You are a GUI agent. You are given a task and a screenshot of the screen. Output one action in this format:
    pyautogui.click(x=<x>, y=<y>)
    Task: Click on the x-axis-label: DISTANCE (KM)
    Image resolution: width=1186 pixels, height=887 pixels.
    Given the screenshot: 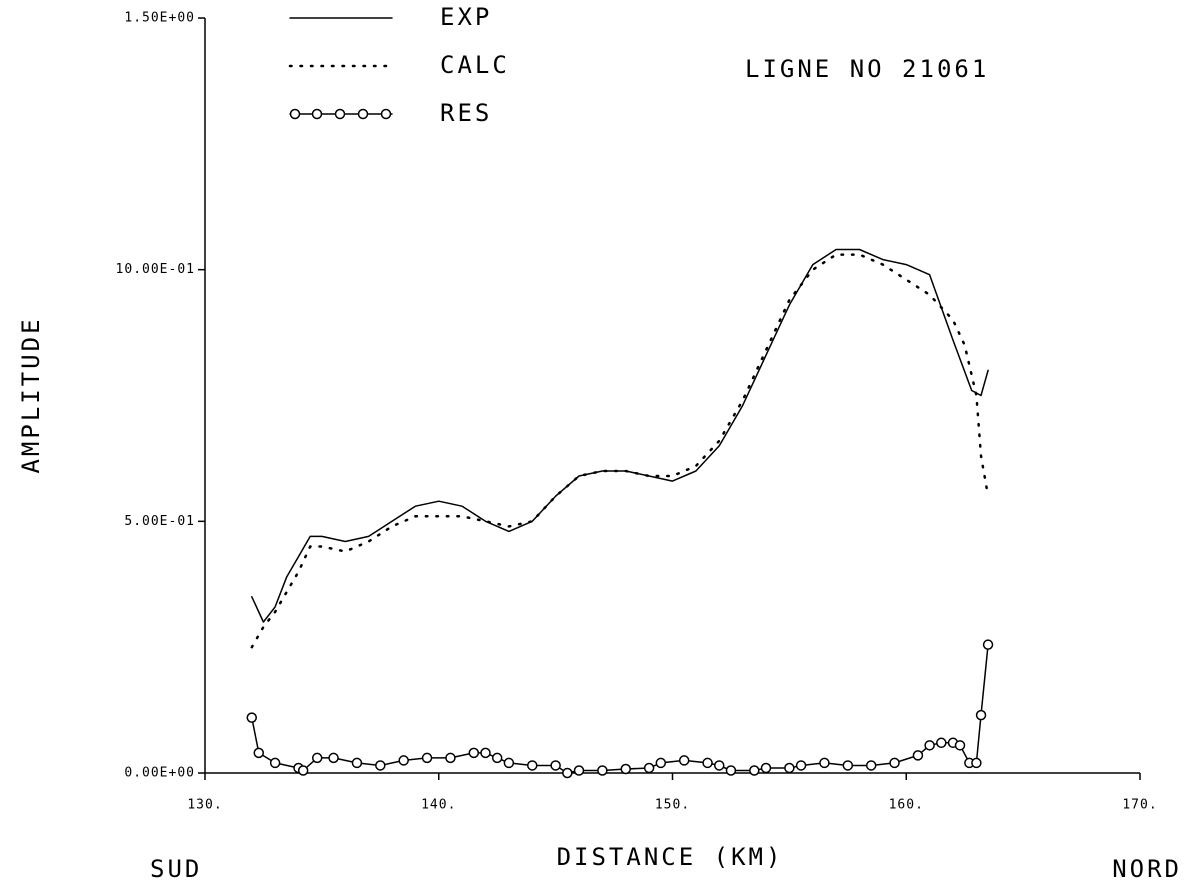 What is the action you would take?
    pyautogui.click(x=670, y=857)
    